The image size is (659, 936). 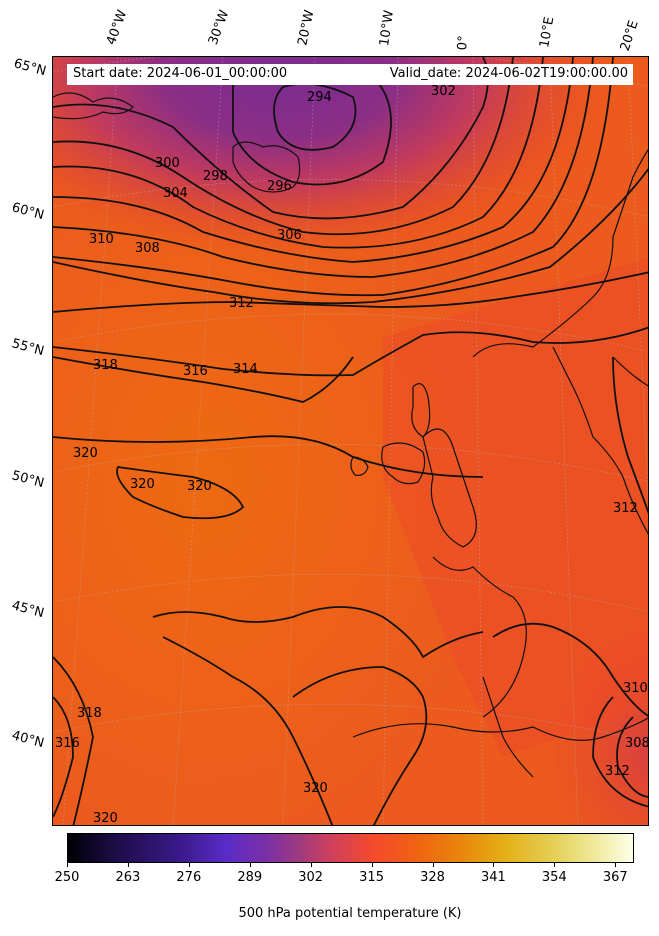 I want to click on colorbar-tick-label: 341, so click(x=493, y=877).